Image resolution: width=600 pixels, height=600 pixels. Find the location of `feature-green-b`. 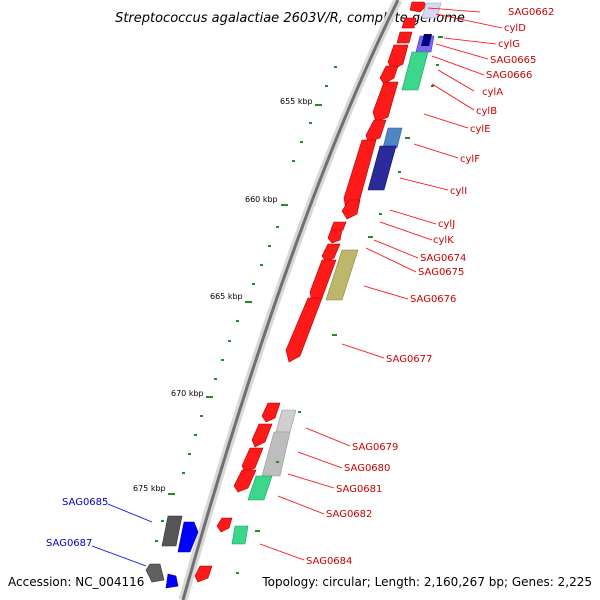

feature-green-b is located at coordinates (260, 488).